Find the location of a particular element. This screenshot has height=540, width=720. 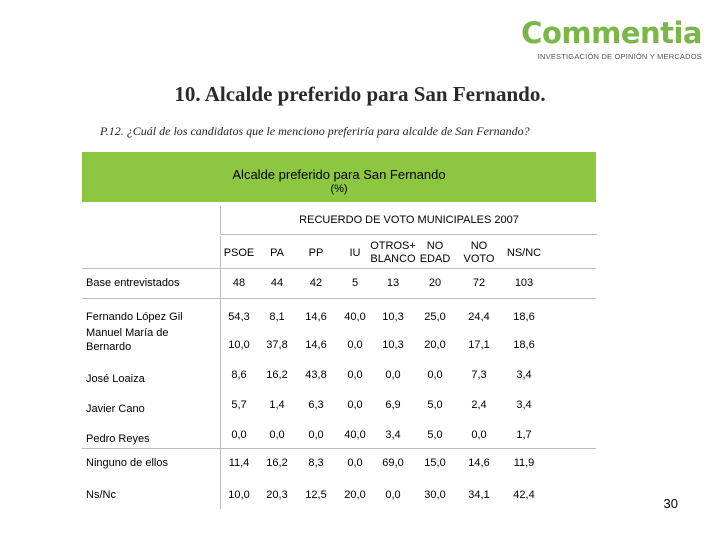

table-cell: 42,4 is located at coordinates (524, 495).